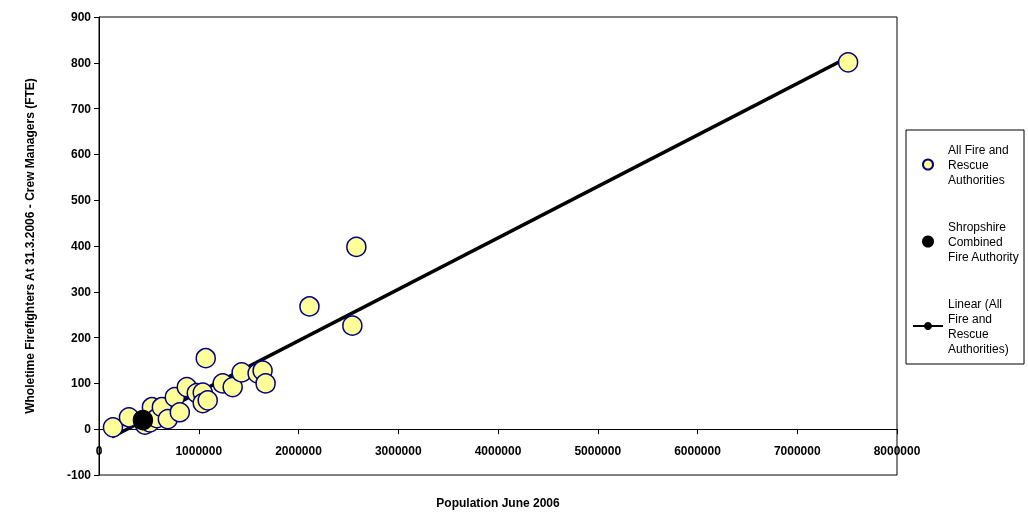 This screenshot has width=1028, height=515. I want to click on legend-label: Shropshire Combined Fire Authority, so click(983, 241).